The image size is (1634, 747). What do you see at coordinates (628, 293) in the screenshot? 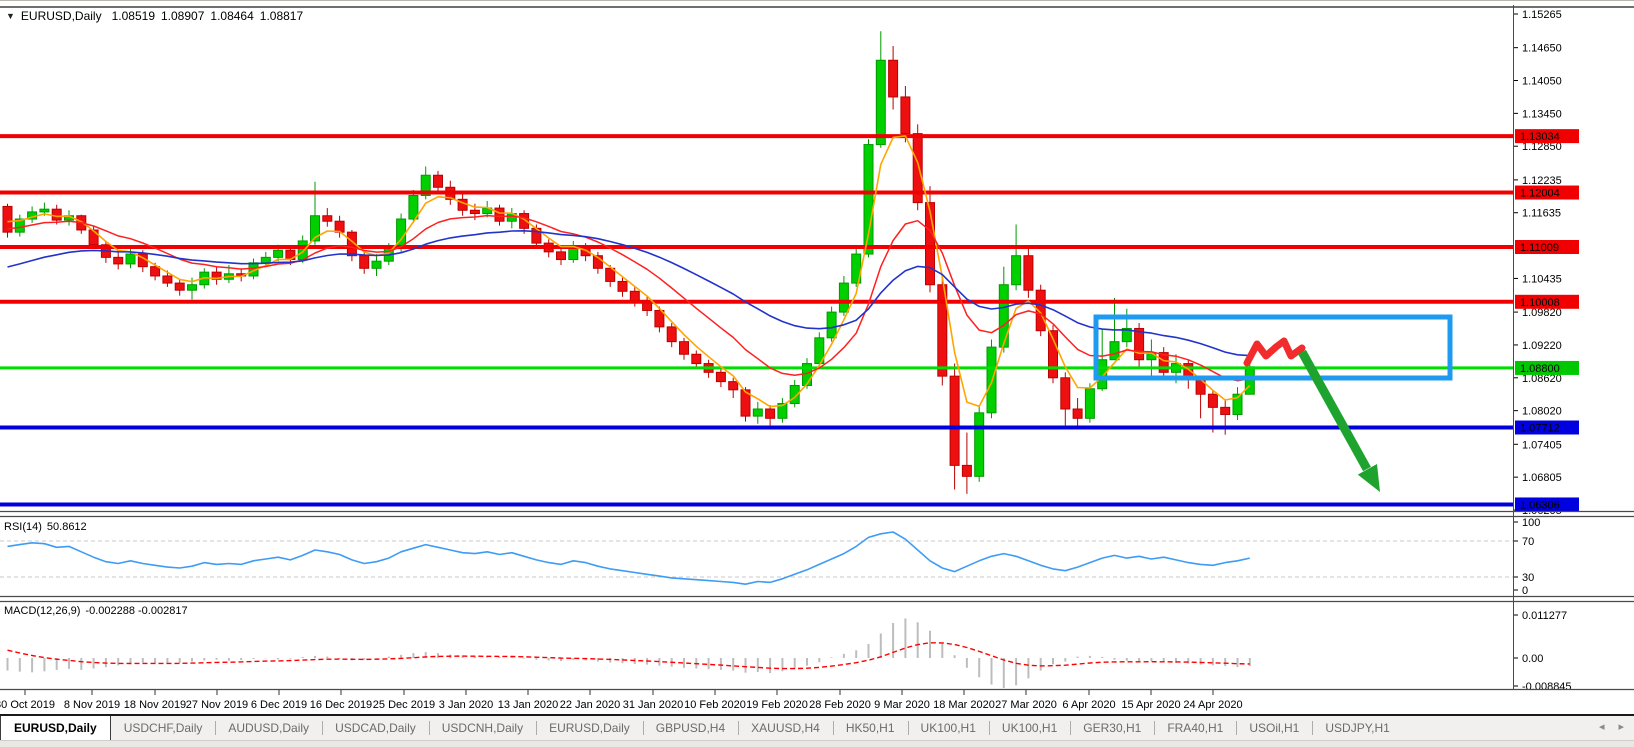
I see `moving-average-slow` at bounding box center [628, 293].